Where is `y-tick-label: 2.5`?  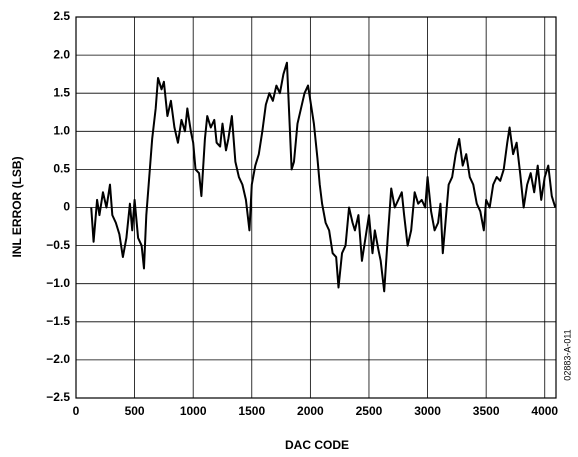 y-tick-label: 2.5 is located at coordinates (61, 16).